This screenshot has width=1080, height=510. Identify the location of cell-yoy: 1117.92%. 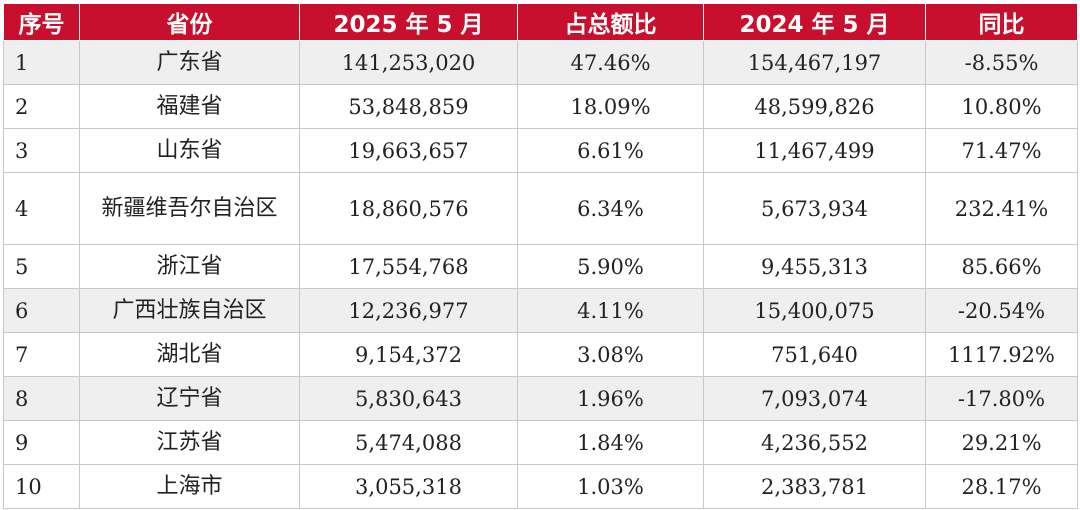
(1001, 354).